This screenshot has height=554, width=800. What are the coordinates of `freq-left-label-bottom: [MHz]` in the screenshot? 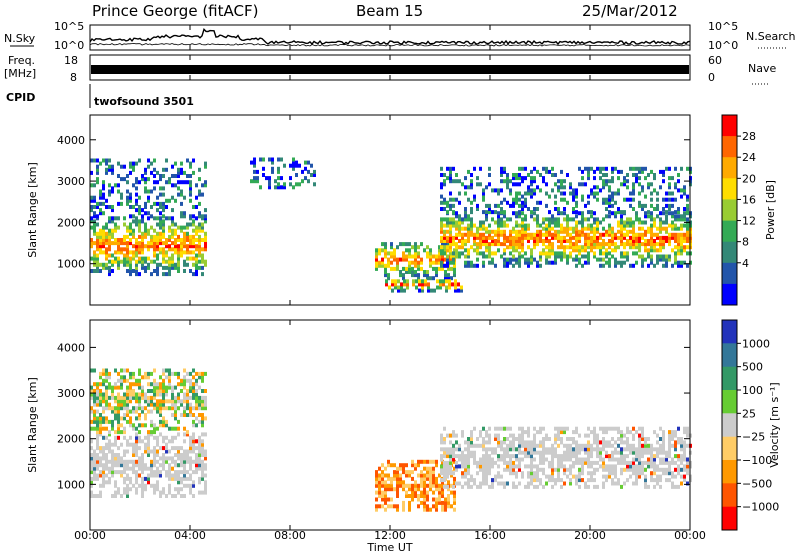 It's located at (20, 73).